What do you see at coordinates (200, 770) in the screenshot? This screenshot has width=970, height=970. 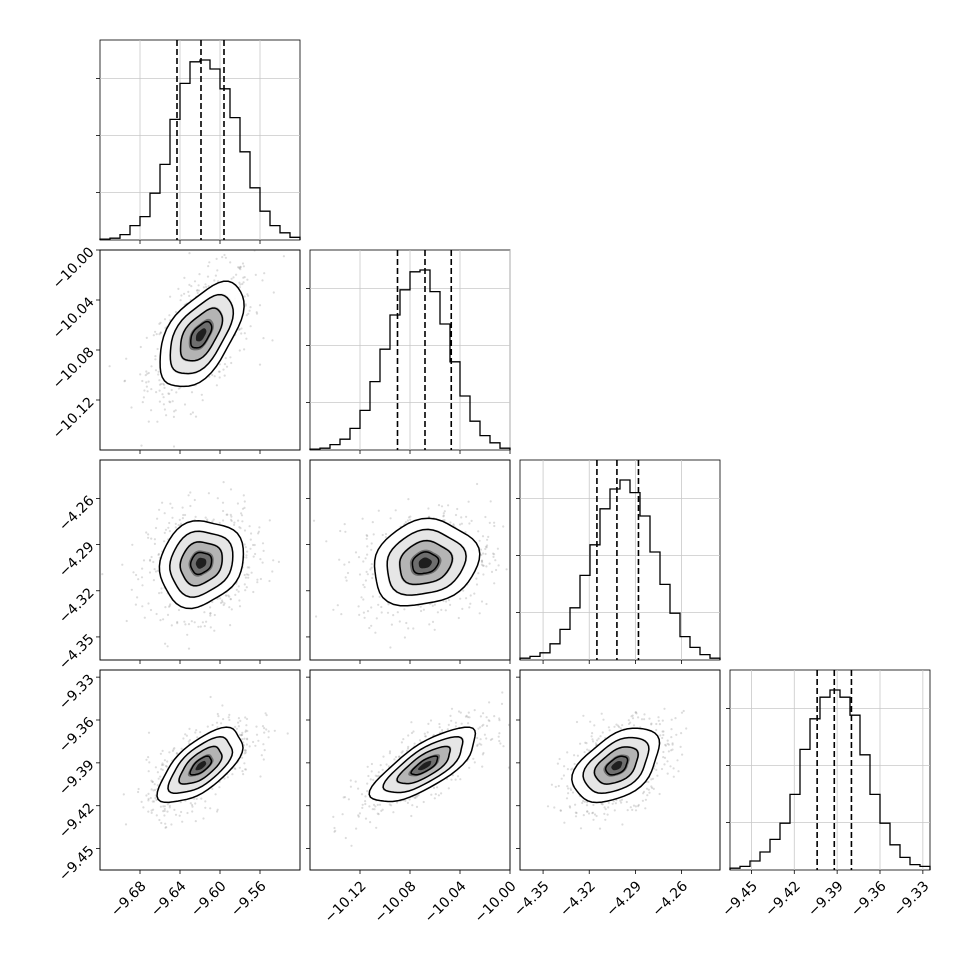 I see `panel-frame` at bounding box center [200, 770].